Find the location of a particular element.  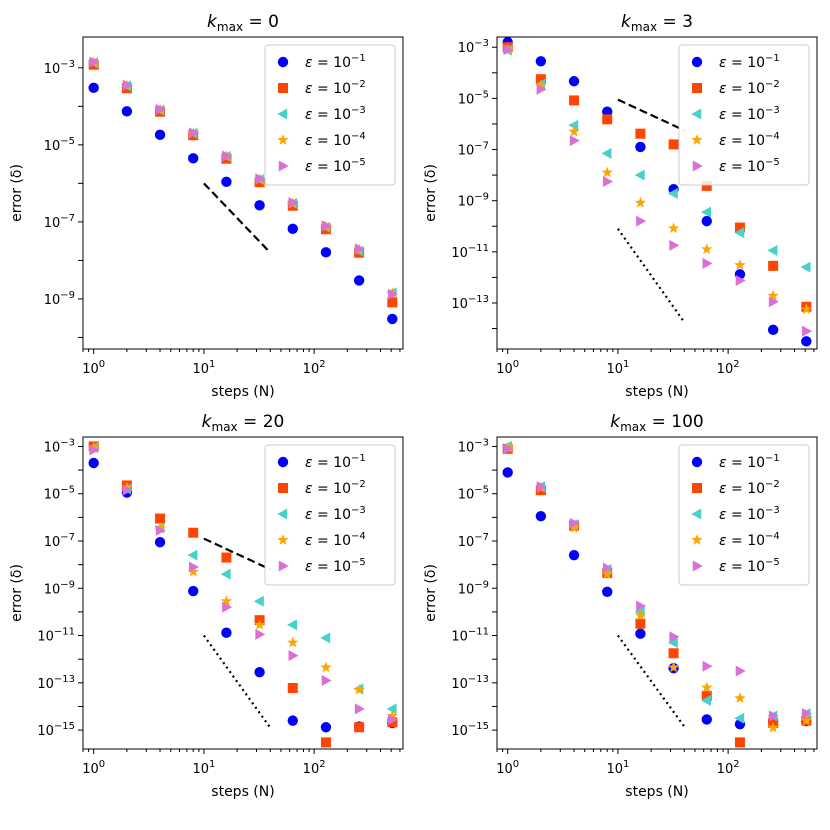

data-area is located at coordinates (657, 192).